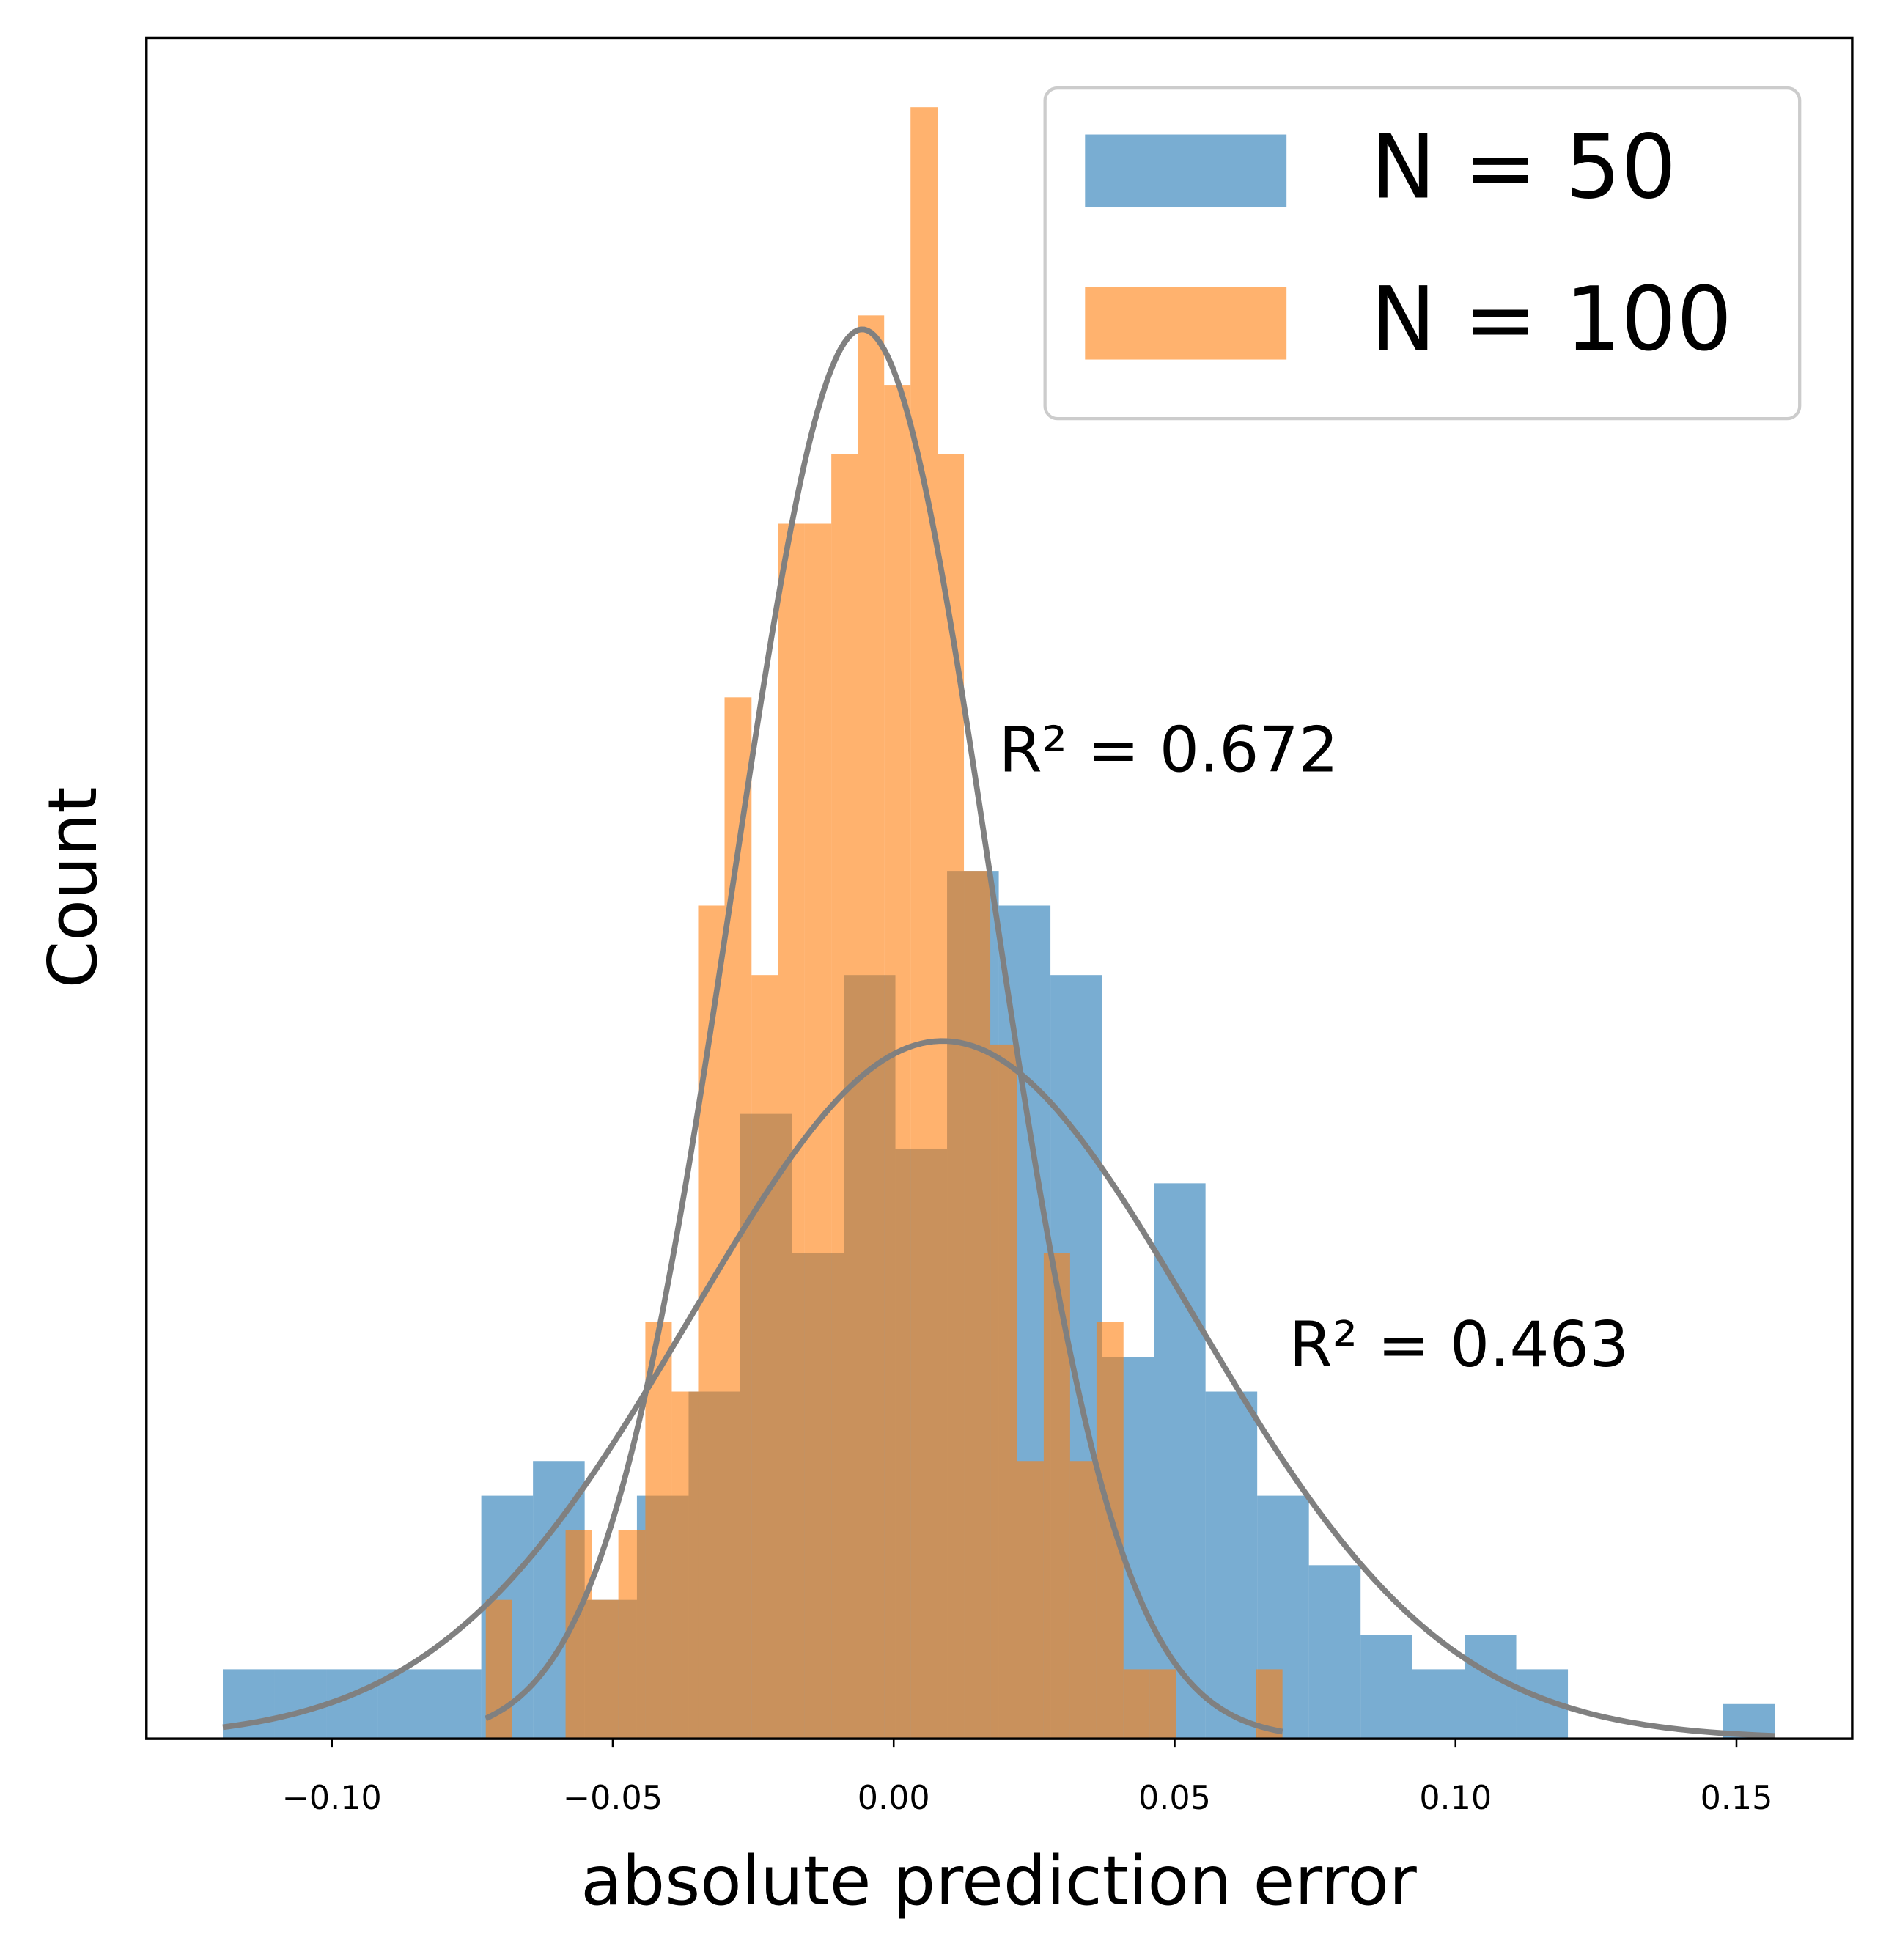 The width and height of the screenshot is (1886, 1960). Describe the element at coordinates (1524, 167) in the screenshot. I see `legend-label: N = 50` at that location.